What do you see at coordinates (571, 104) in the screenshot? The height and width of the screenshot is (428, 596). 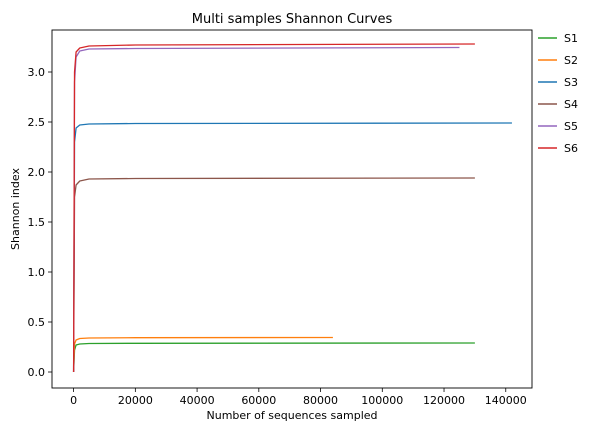 I see `legend-label-s4: S4` at bounding box center [571, 104].